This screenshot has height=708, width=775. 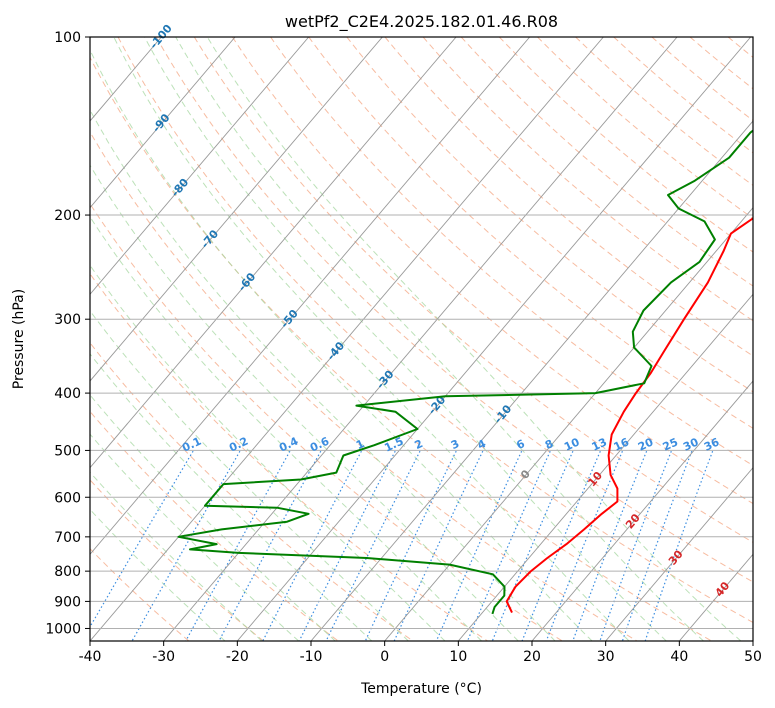 What do you see at coordinates (679, 657) in the screenshot?
I see `x-tick-label: 40` at bounding box center [679, 657].